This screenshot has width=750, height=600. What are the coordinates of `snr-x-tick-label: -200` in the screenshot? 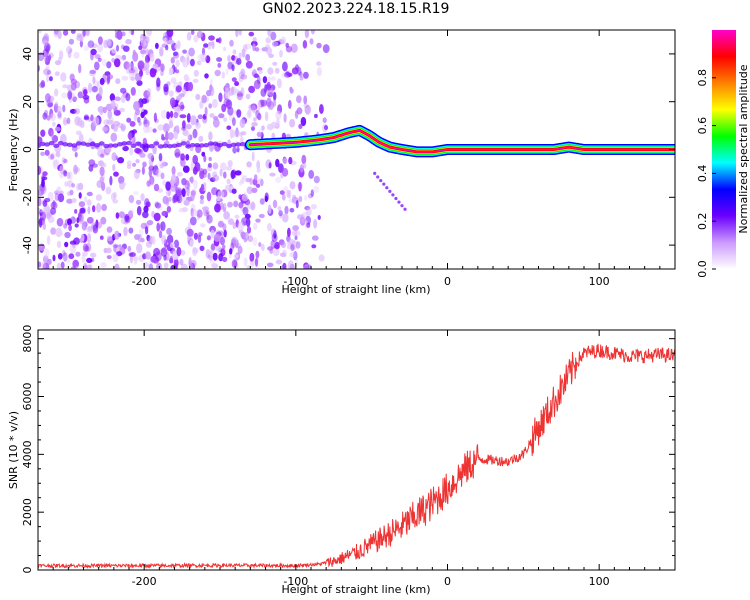 It's located at (144, 581).